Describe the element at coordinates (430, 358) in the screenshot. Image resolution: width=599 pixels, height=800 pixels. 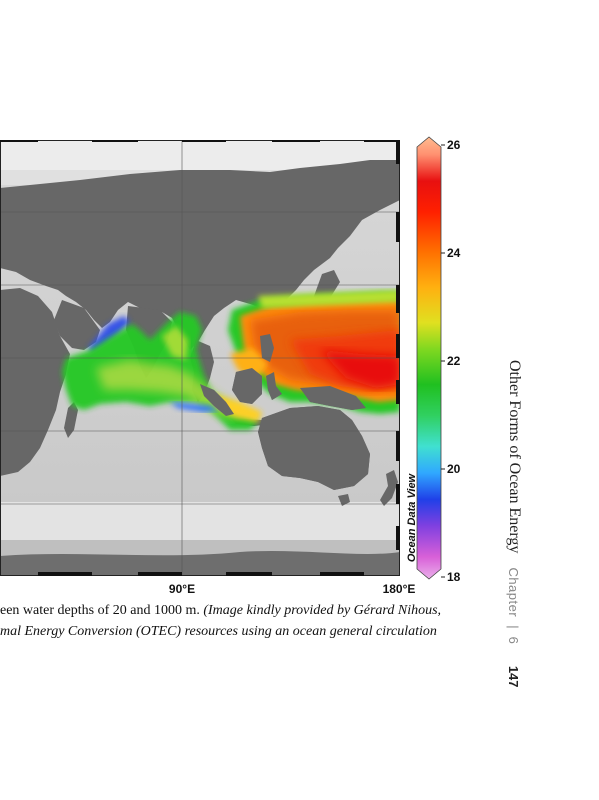
I see `colorbar-gradient` at that location.